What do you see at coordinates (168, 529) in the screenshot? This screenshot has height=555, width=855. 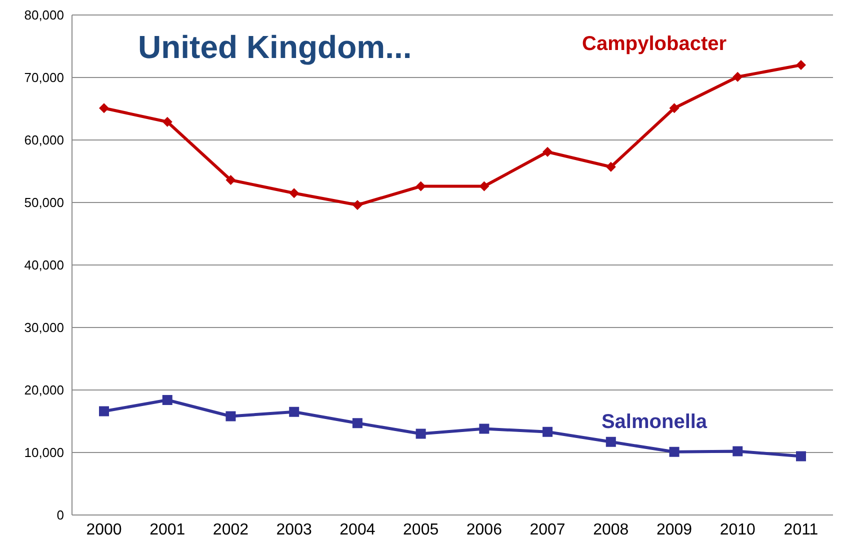 I see `x-tick-label: 2001` at bounding box center [168, 529].